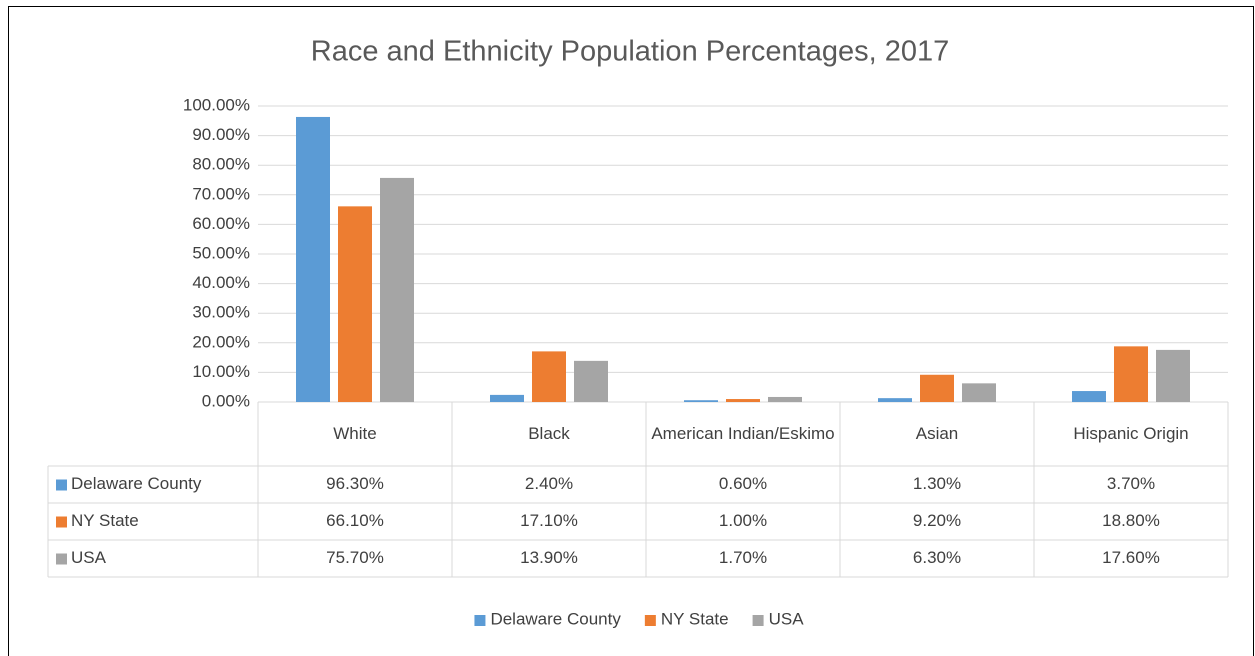 This screenshot has height=656, width=1255. I want to click on legend-label: NY State, so click(695, 618).